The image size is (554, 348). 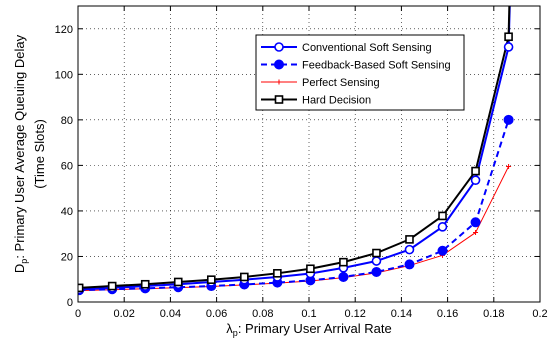 I want to click on y-axis-title-line2: (Time Slots), so click(x=39, y=154).